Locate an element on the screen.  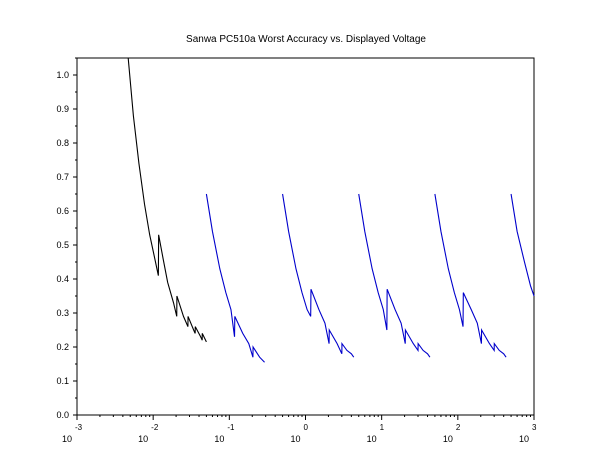
x-tick-exponent-label: 0 is located at coordinates (306, 427).